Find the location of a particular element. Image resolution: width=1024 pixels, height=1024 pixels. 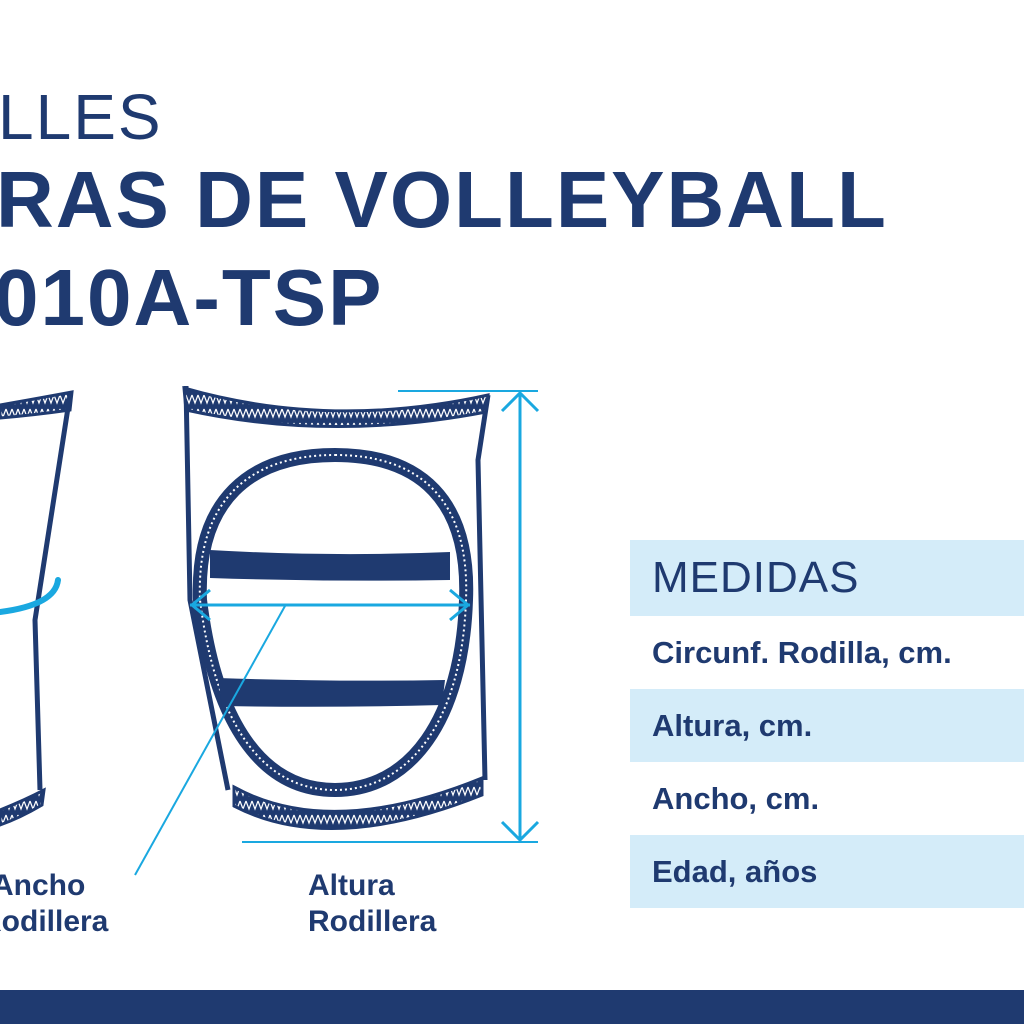

table-row: Ancho, cm. is located at coordinates (736, 798).